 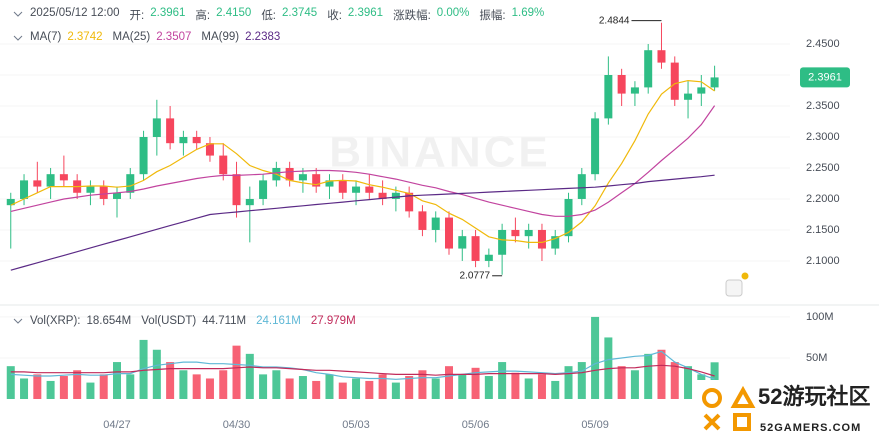 What do you see at coordinates (453, 13) in the screenshot?
I see `field-value: 0.00%` at bounding box center [453, 13].